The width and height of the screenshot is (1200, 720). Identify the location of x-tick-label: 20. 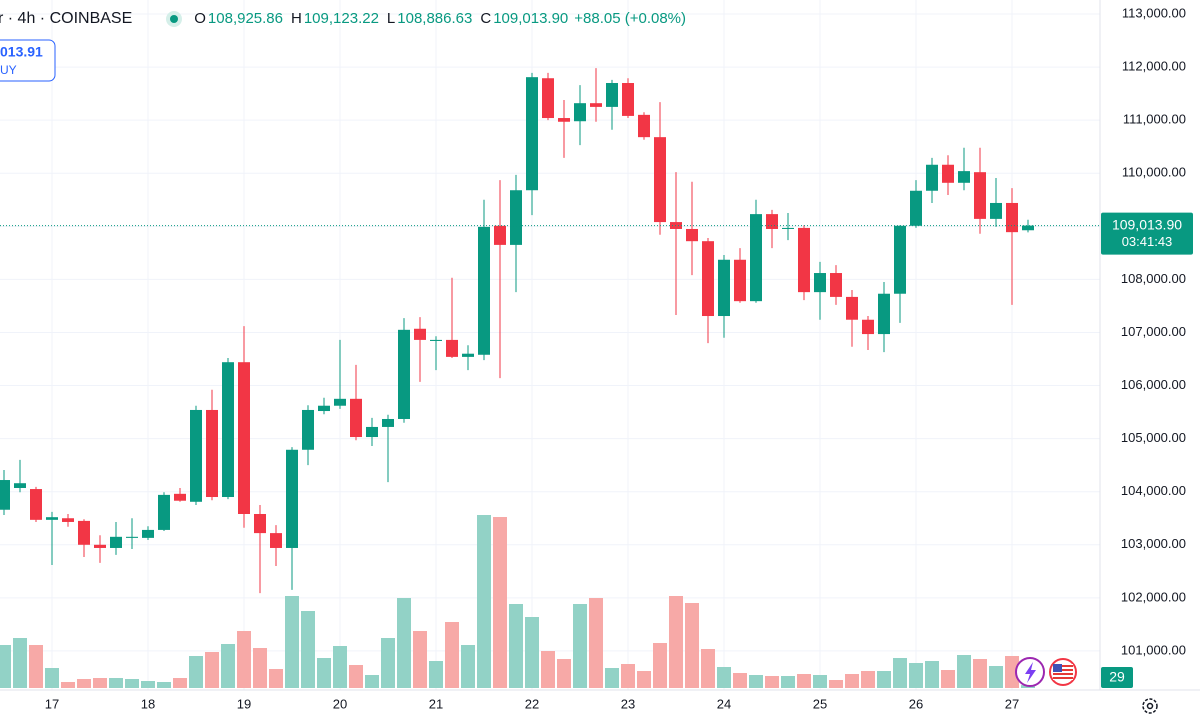
(340, 703).